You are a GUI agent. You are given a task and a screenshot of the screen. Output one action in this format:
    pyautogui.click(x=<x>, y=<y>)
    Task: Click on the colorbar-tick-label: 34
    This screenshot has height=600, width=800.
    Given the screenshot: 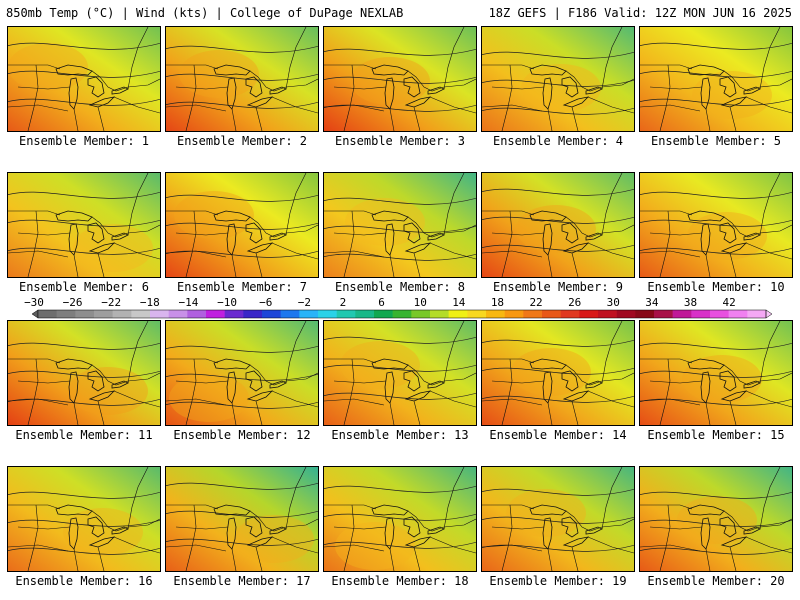 What is the action you would take?
    pyautogui.click(x=652, y=302)
    